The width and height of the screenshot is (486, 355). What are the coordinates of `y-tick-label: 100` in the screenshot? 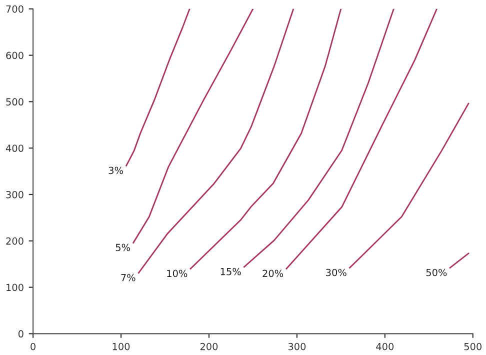 It's located at (15, 288).